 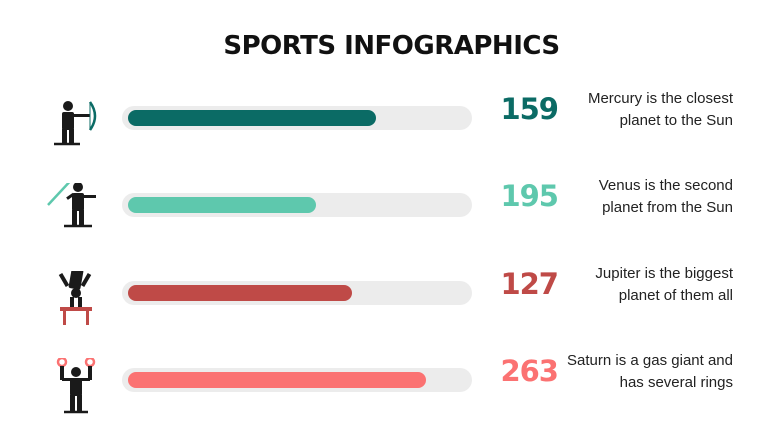 I want to click on description-line-2: planet of them all, so click(x=675, y=295).